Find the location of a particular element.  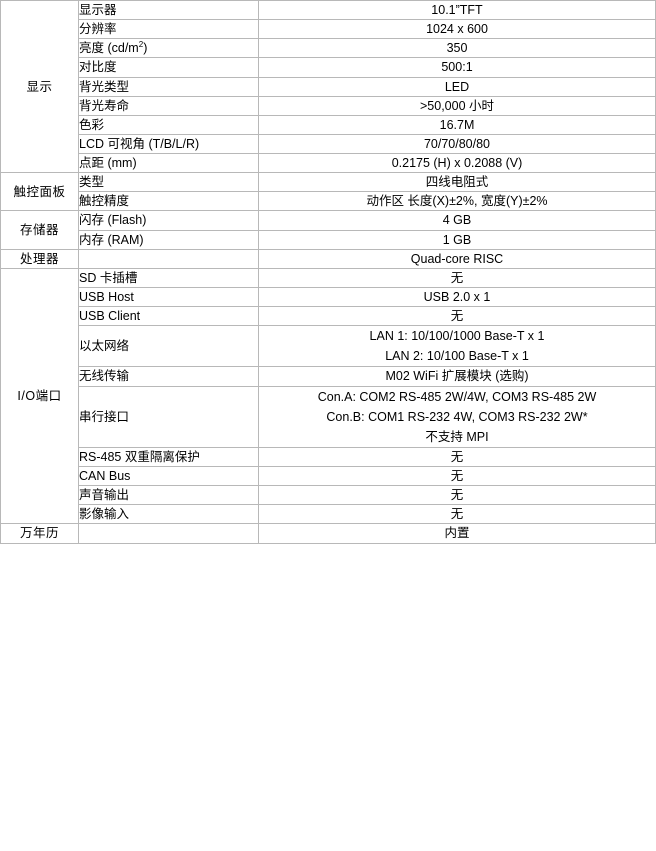

table-row: 内存 (RAM) 1 GB is located at coordinates (328, 239).